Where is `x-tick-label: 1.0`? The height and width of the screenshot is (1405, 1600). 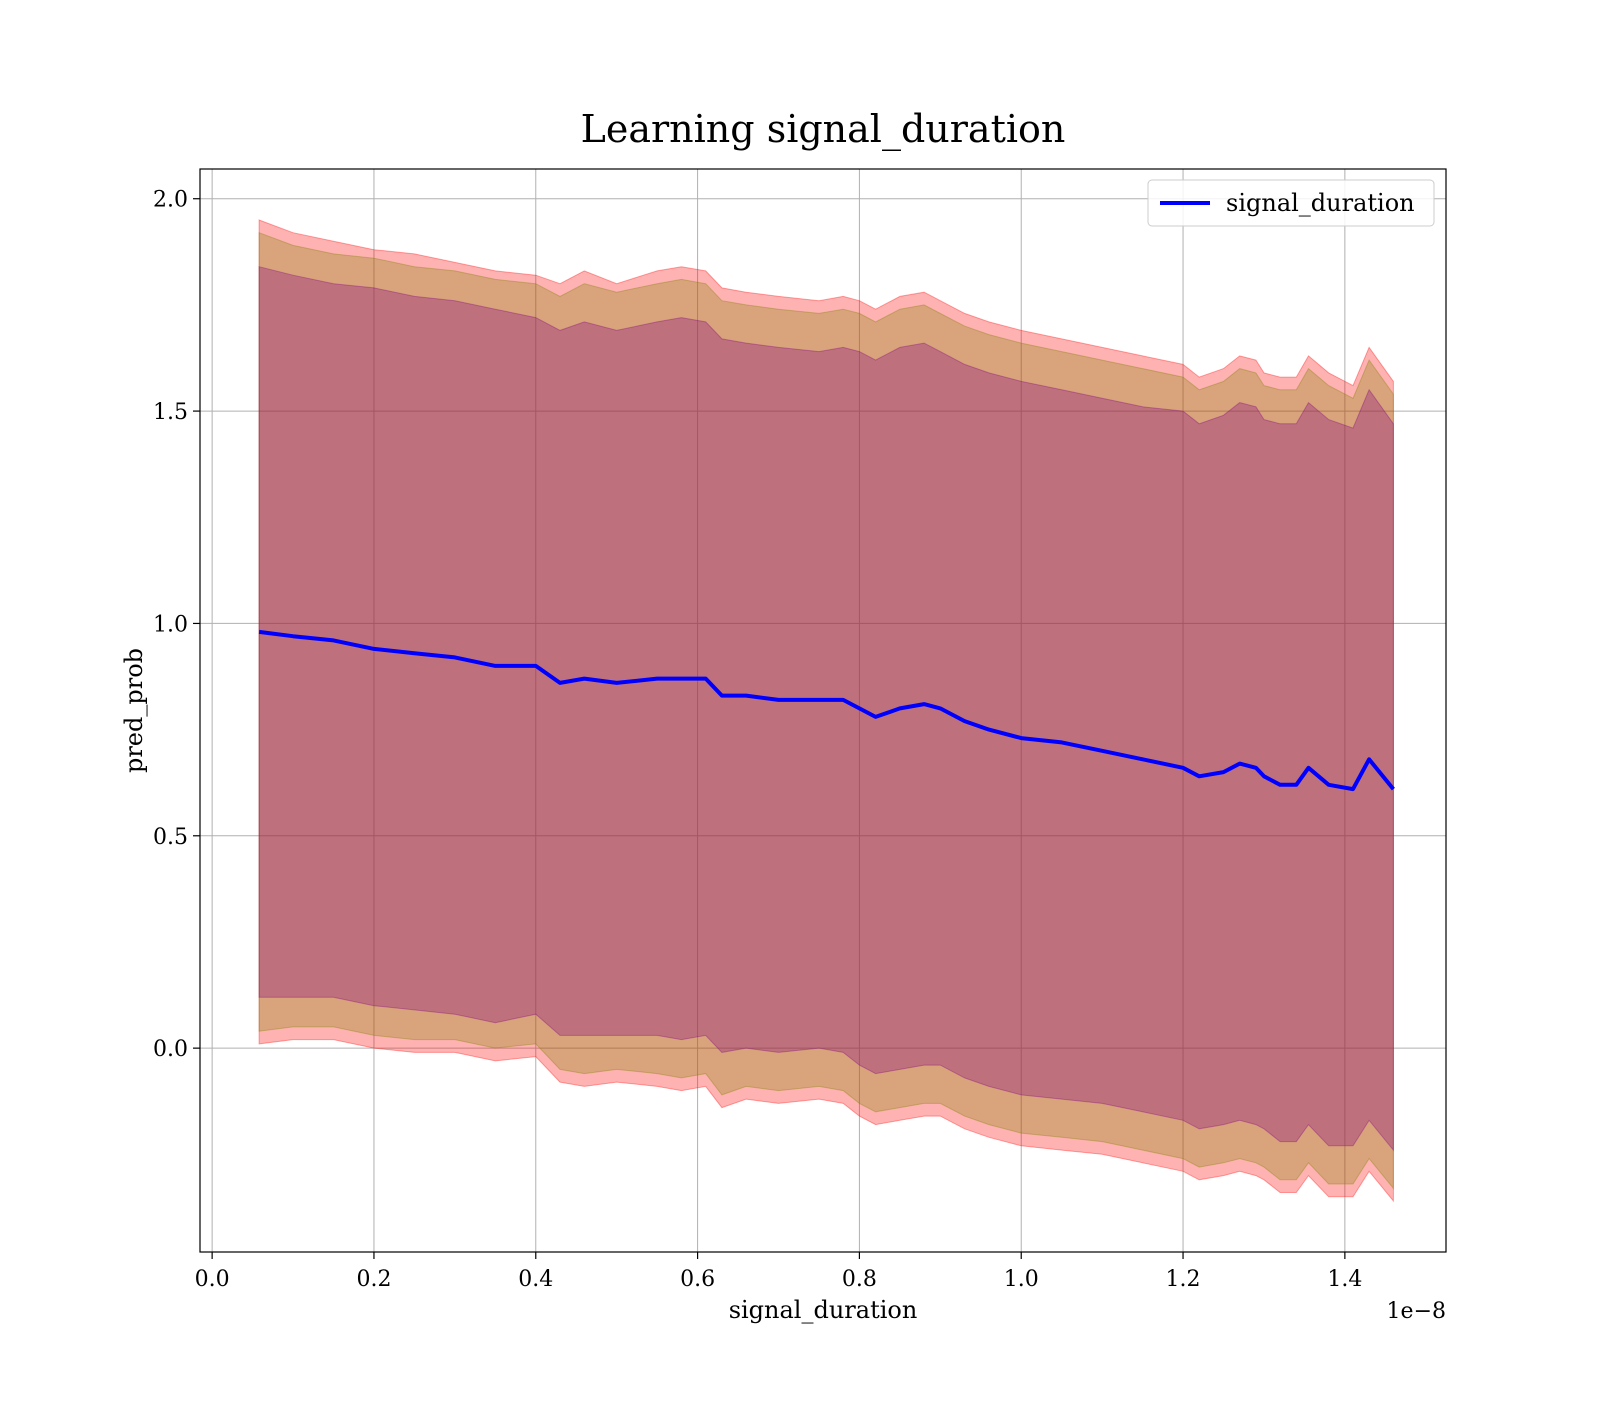
x-tick-label: 1.0 is located at coordinates (1021, 1279).